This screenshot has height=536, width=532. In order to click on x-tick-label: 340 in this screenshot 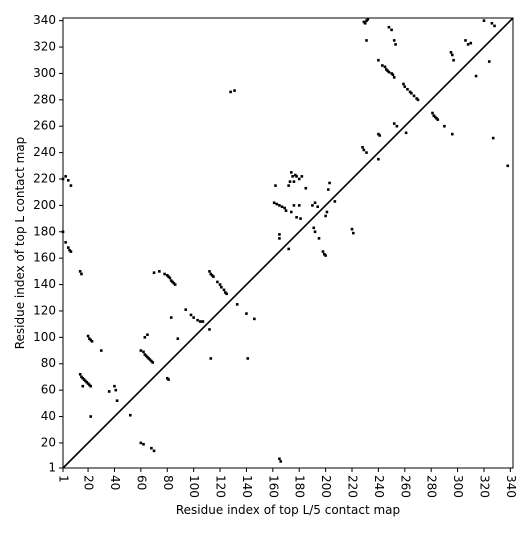, I will do `click(511, 486)`.